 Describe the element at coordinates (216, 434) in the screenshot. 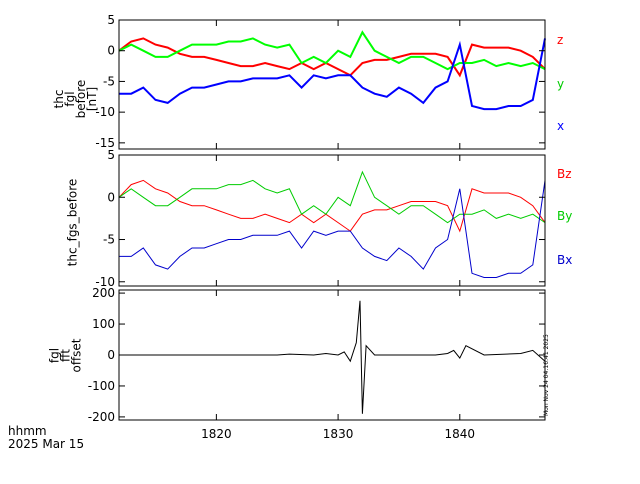

I see `xtick-label: 1820` at that location.